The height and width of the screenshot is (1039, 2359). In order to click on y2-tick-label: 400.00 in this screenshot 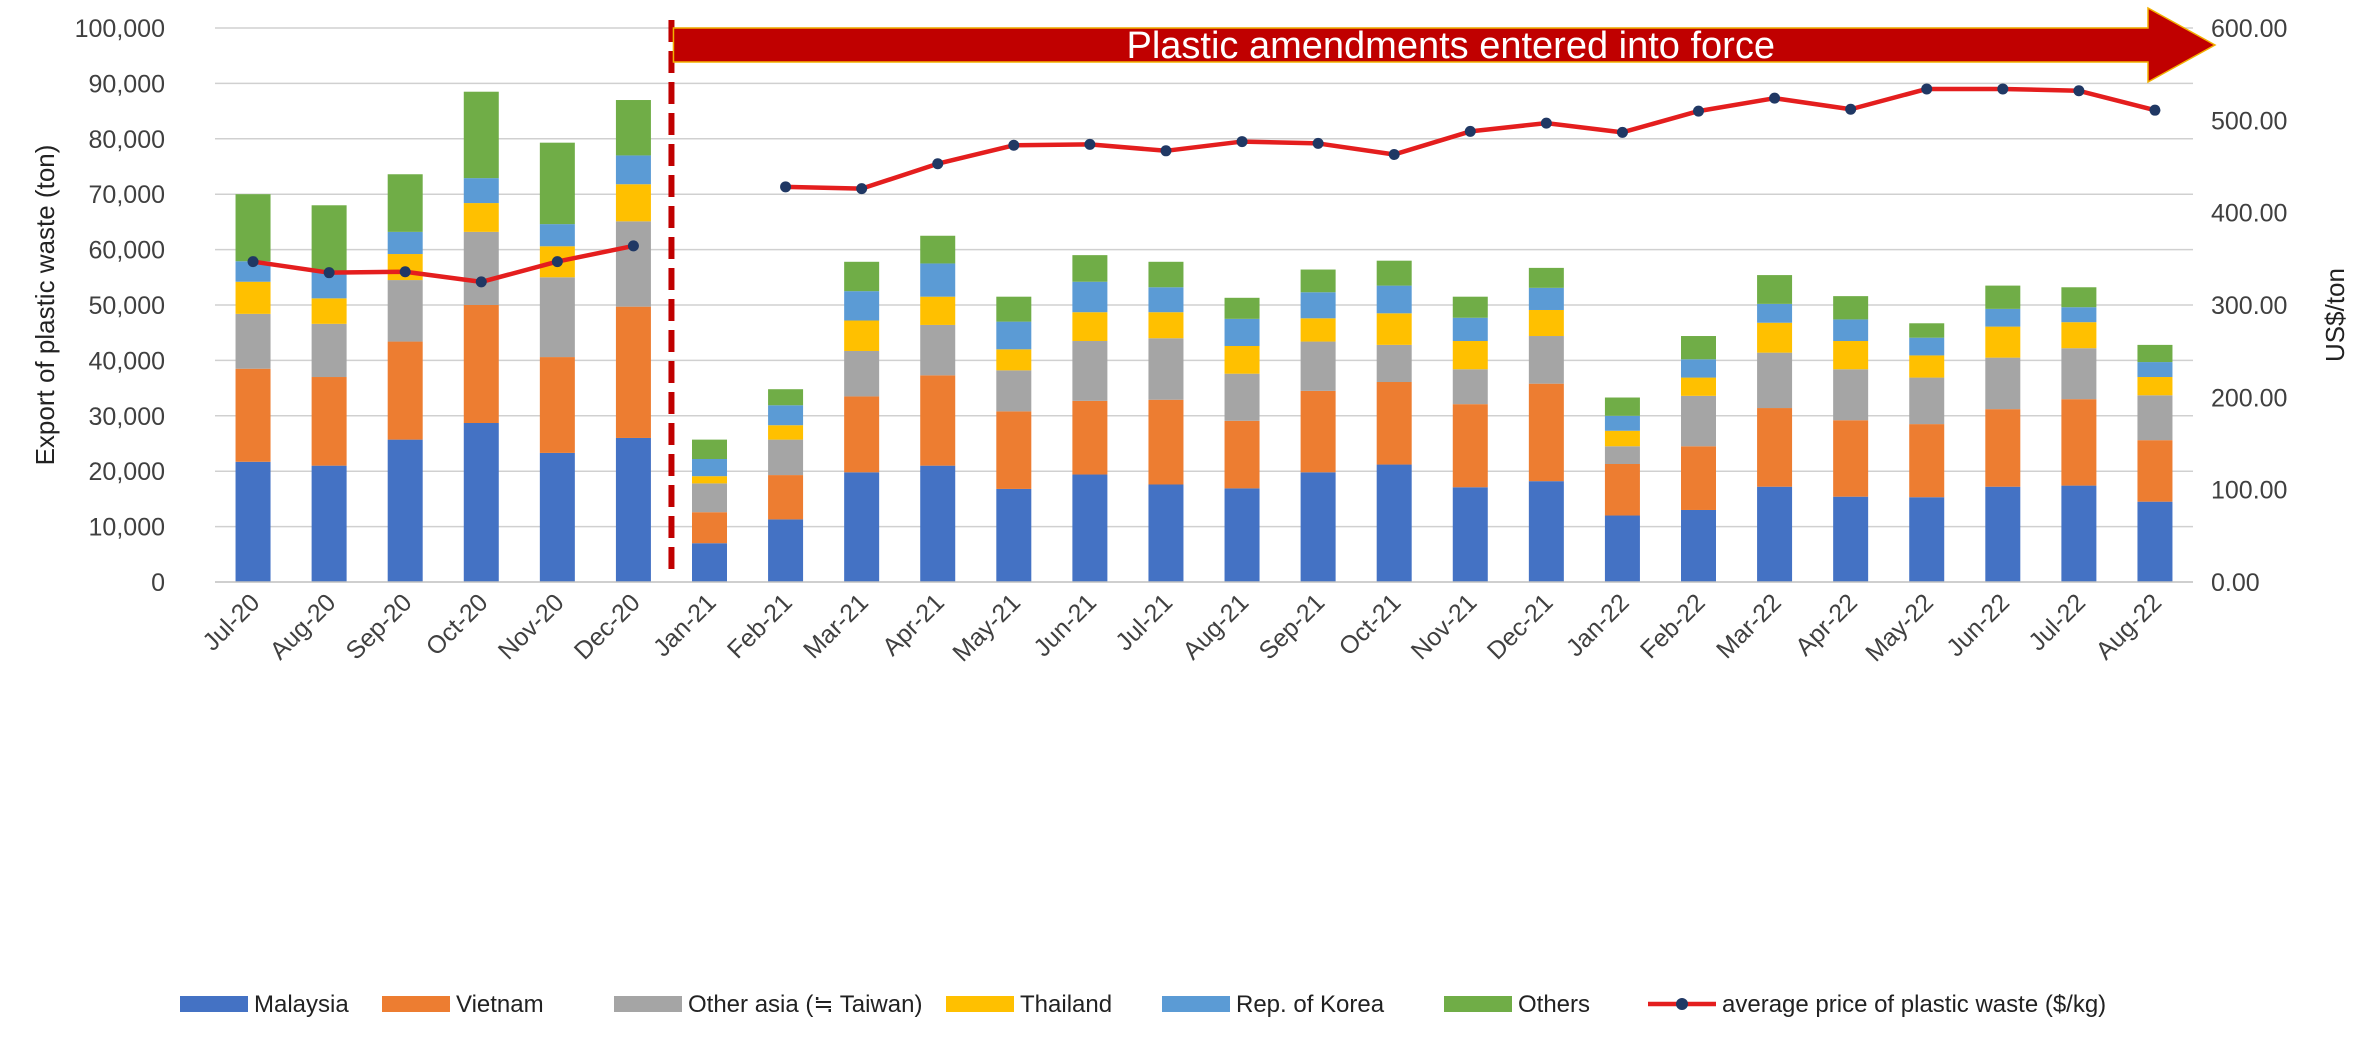, I will do `click(2249, 214)`.